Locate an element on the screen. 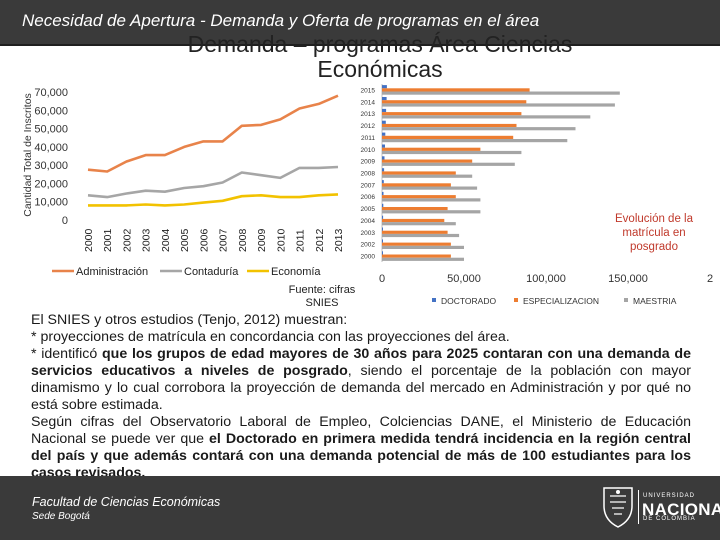  footer-campus: Sede Bogotá is located at coordinates (61, 516).